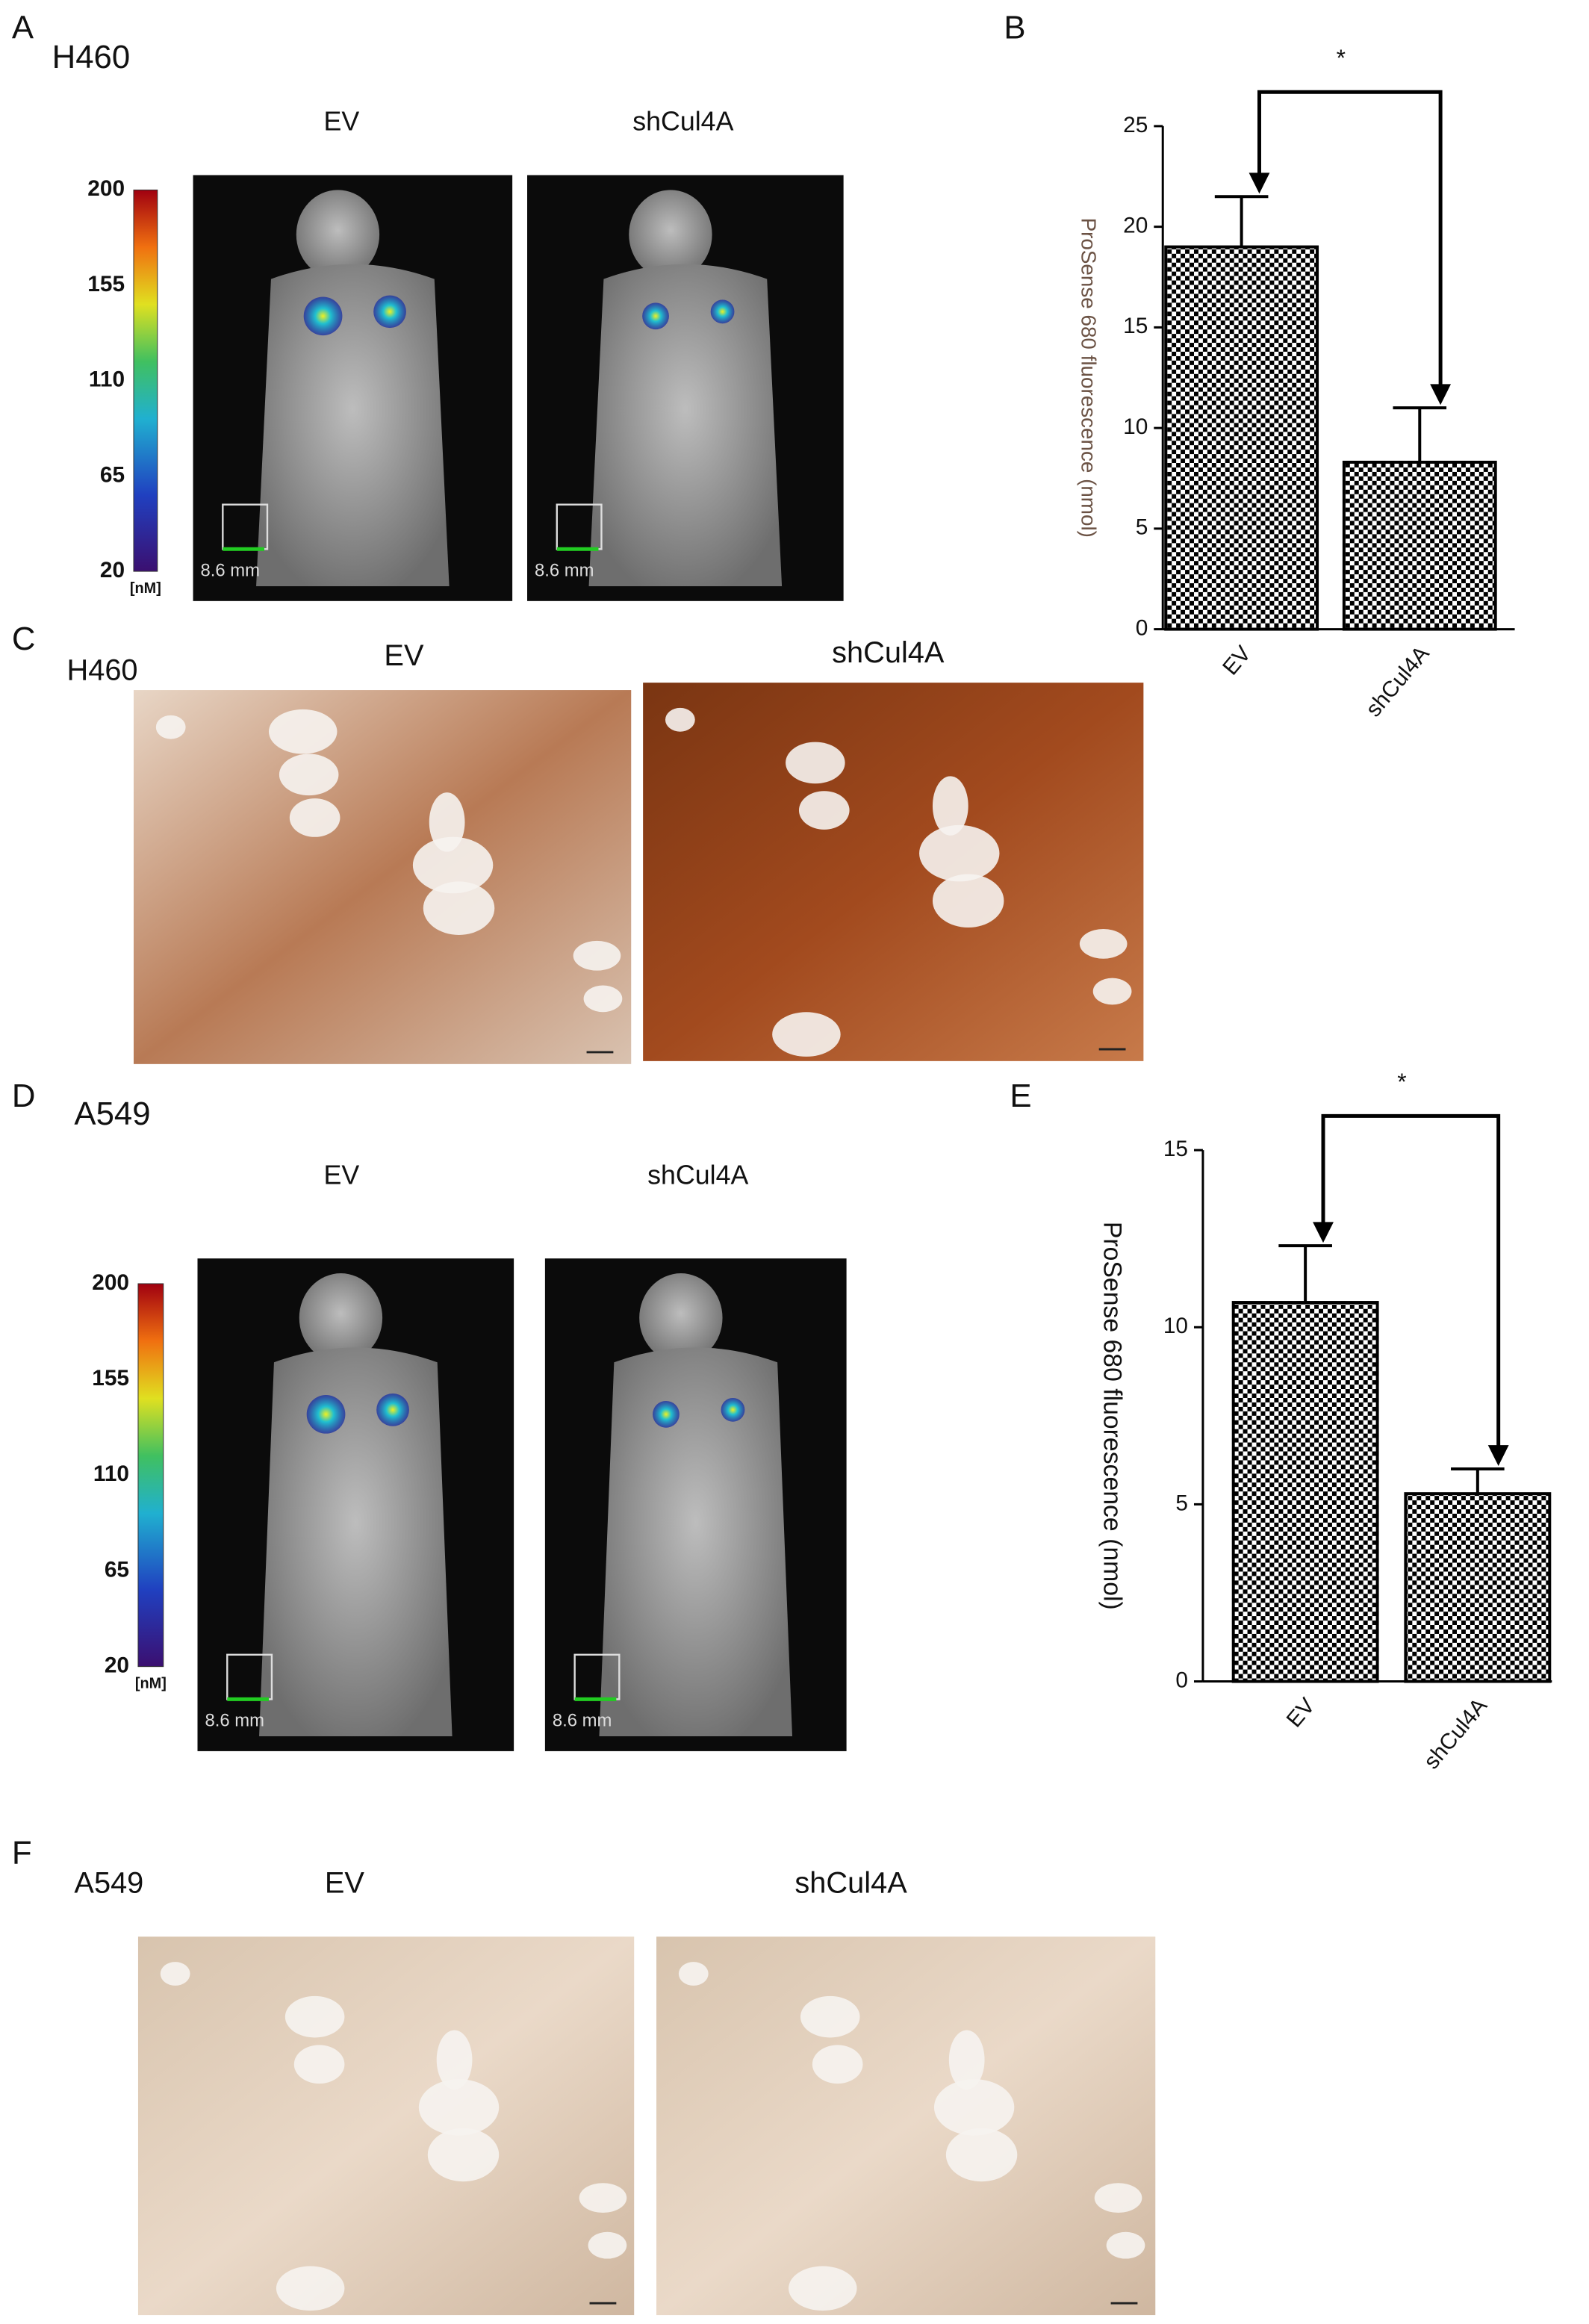 Image resolution: width=1589 pixels, height=2324 pixels. I want to click on panel-letter: F, so click(22, 1853).